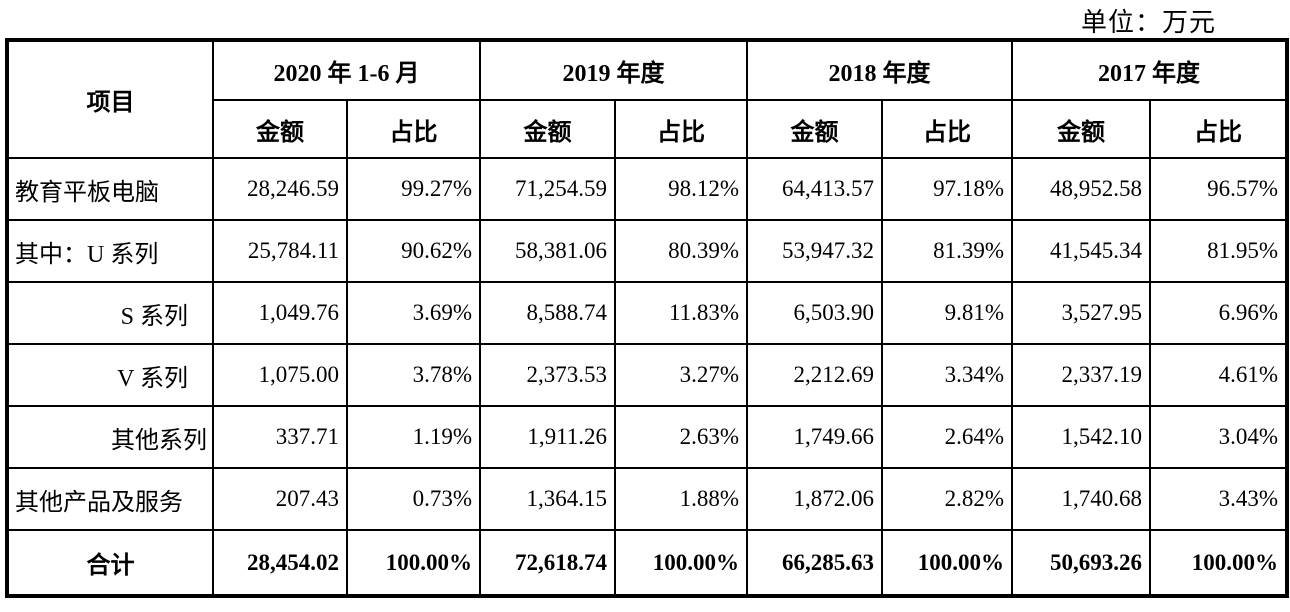 The width and height of the screenshot is (1290, 612). What do you see at coordinates (280, 313) in the screenshot?
I see `cell-amount: 1,049.76` at bounding box center [280, 313].